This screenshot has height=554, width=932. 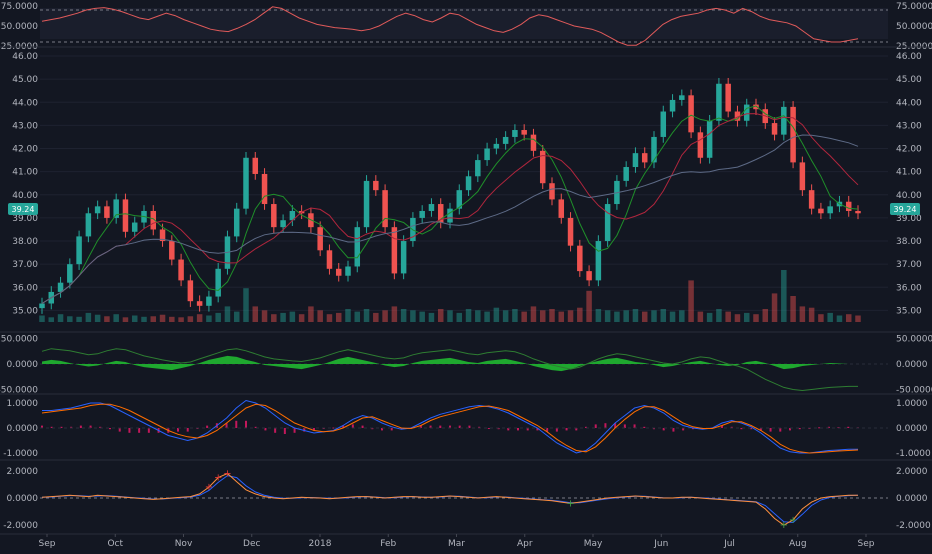 What do you see at coordinates (909, 242) in the screenshot?
I see `y-tick-label-right: 38.00` at bounding box center [909, 242].